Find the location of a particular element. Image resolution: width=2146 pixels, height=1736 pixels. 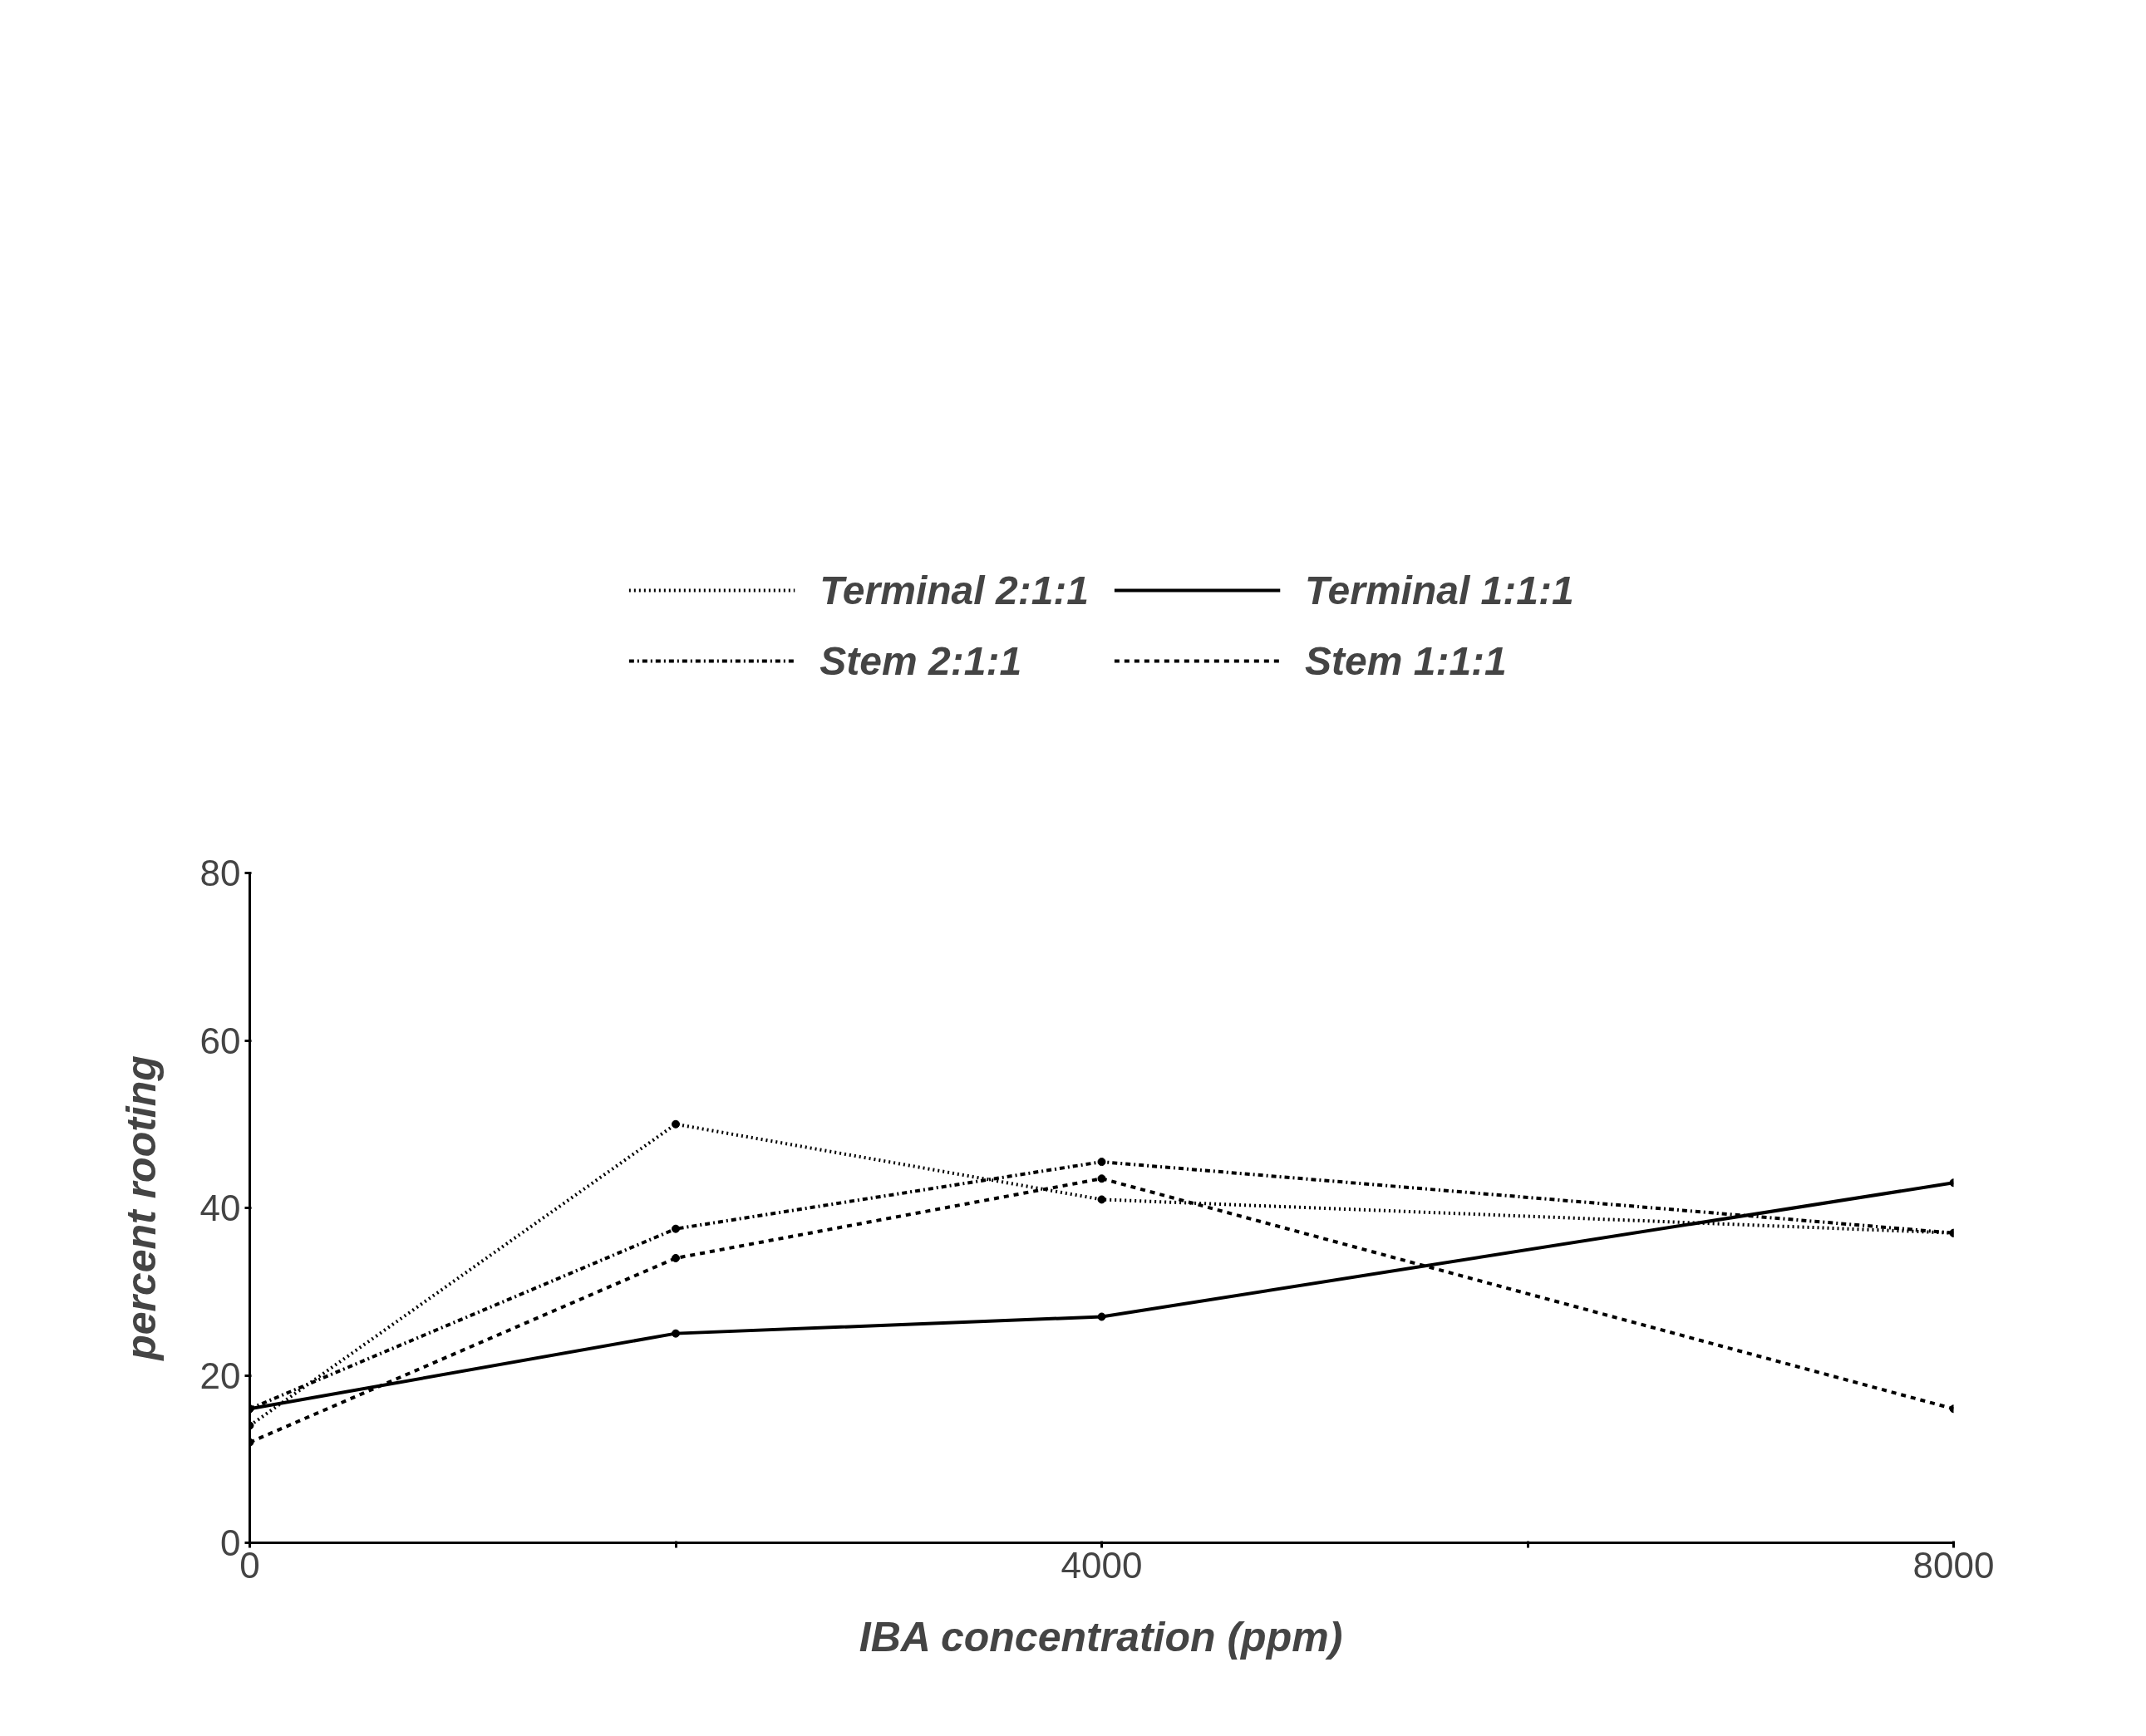

legend-label: Stem 2:1:1 is located at coordinates (921, 660).